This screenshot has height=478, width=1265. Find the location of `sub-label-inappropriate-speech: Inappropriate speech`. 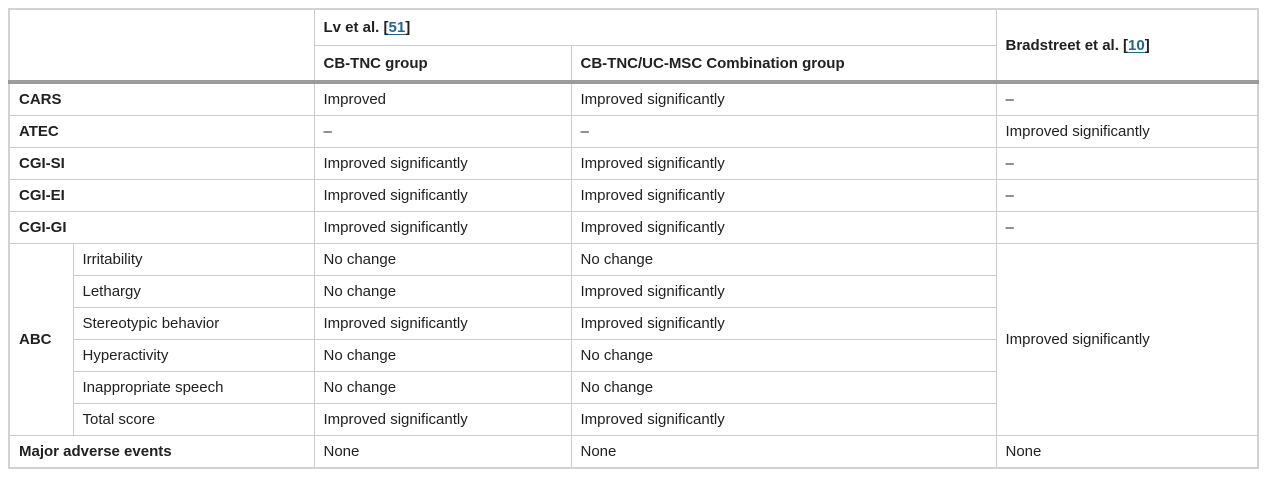

sub-label-inappropriate-speech: Inappropriate speech is located at coordinates (193, 387).